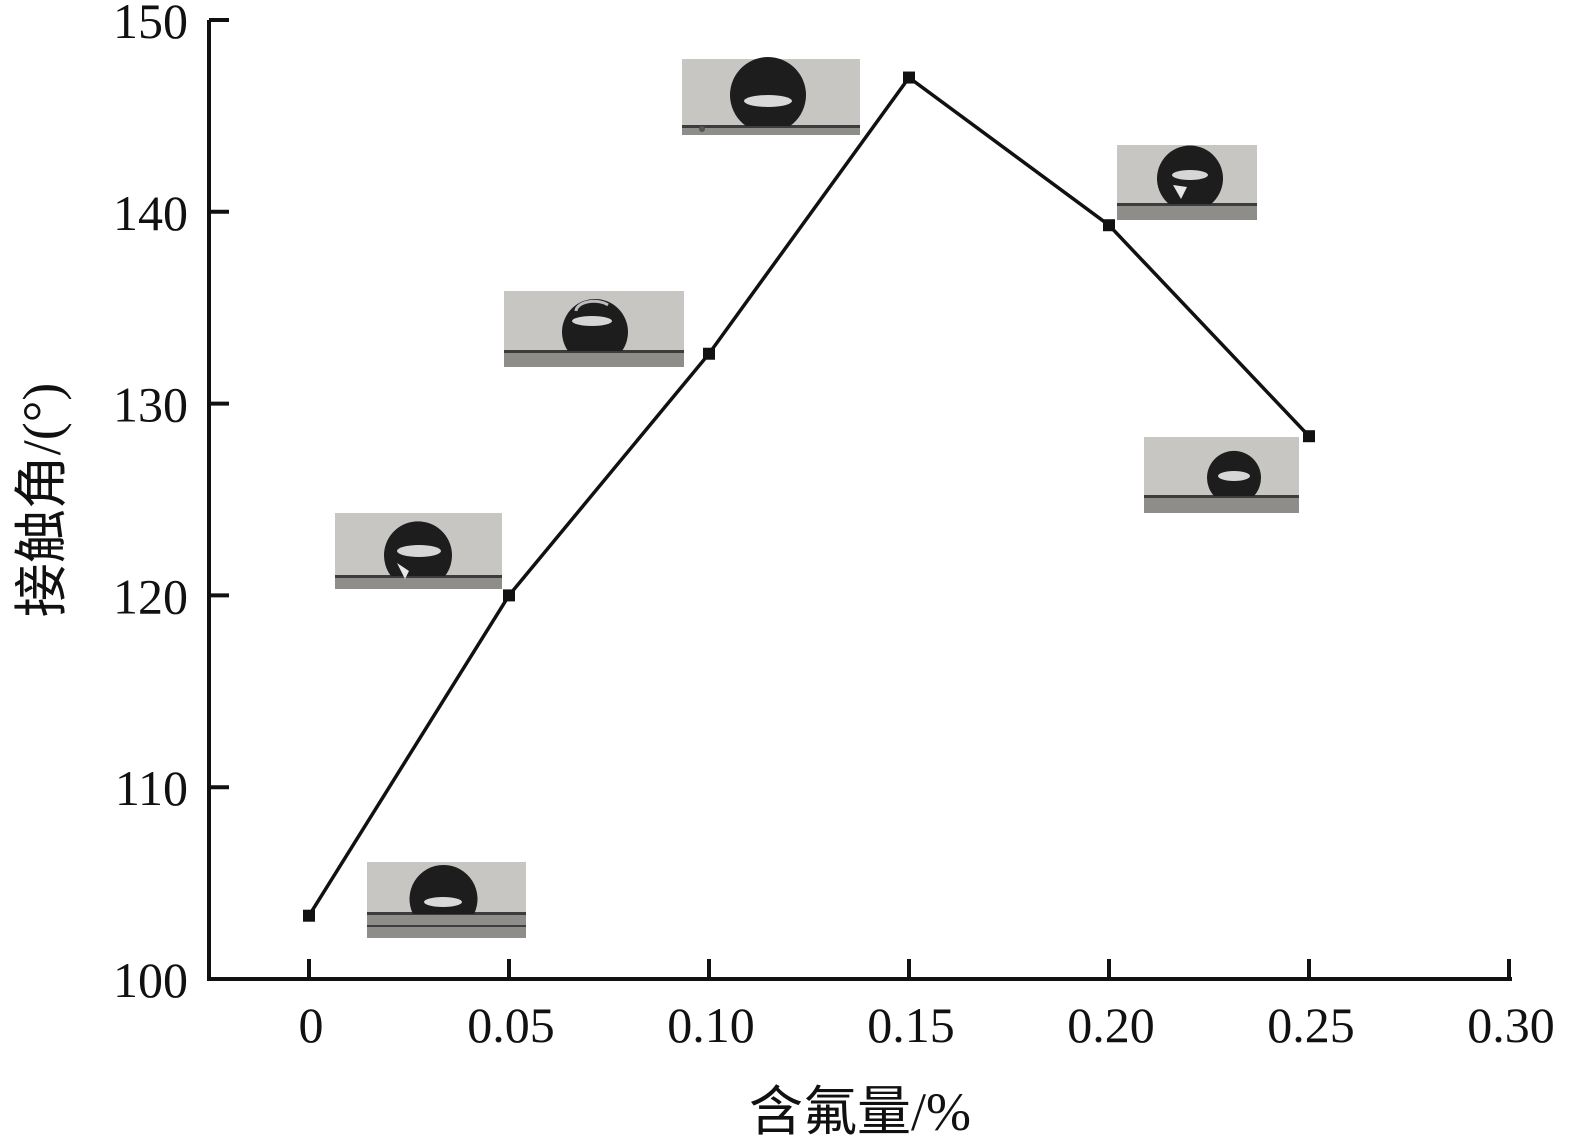 The image size is (1569, 1141). What do you see at coordinates (171, 504) in the screenshot?
I see `y-axis-ticks: 100 110 120 130 140 150` at bounding box center [171, 504].